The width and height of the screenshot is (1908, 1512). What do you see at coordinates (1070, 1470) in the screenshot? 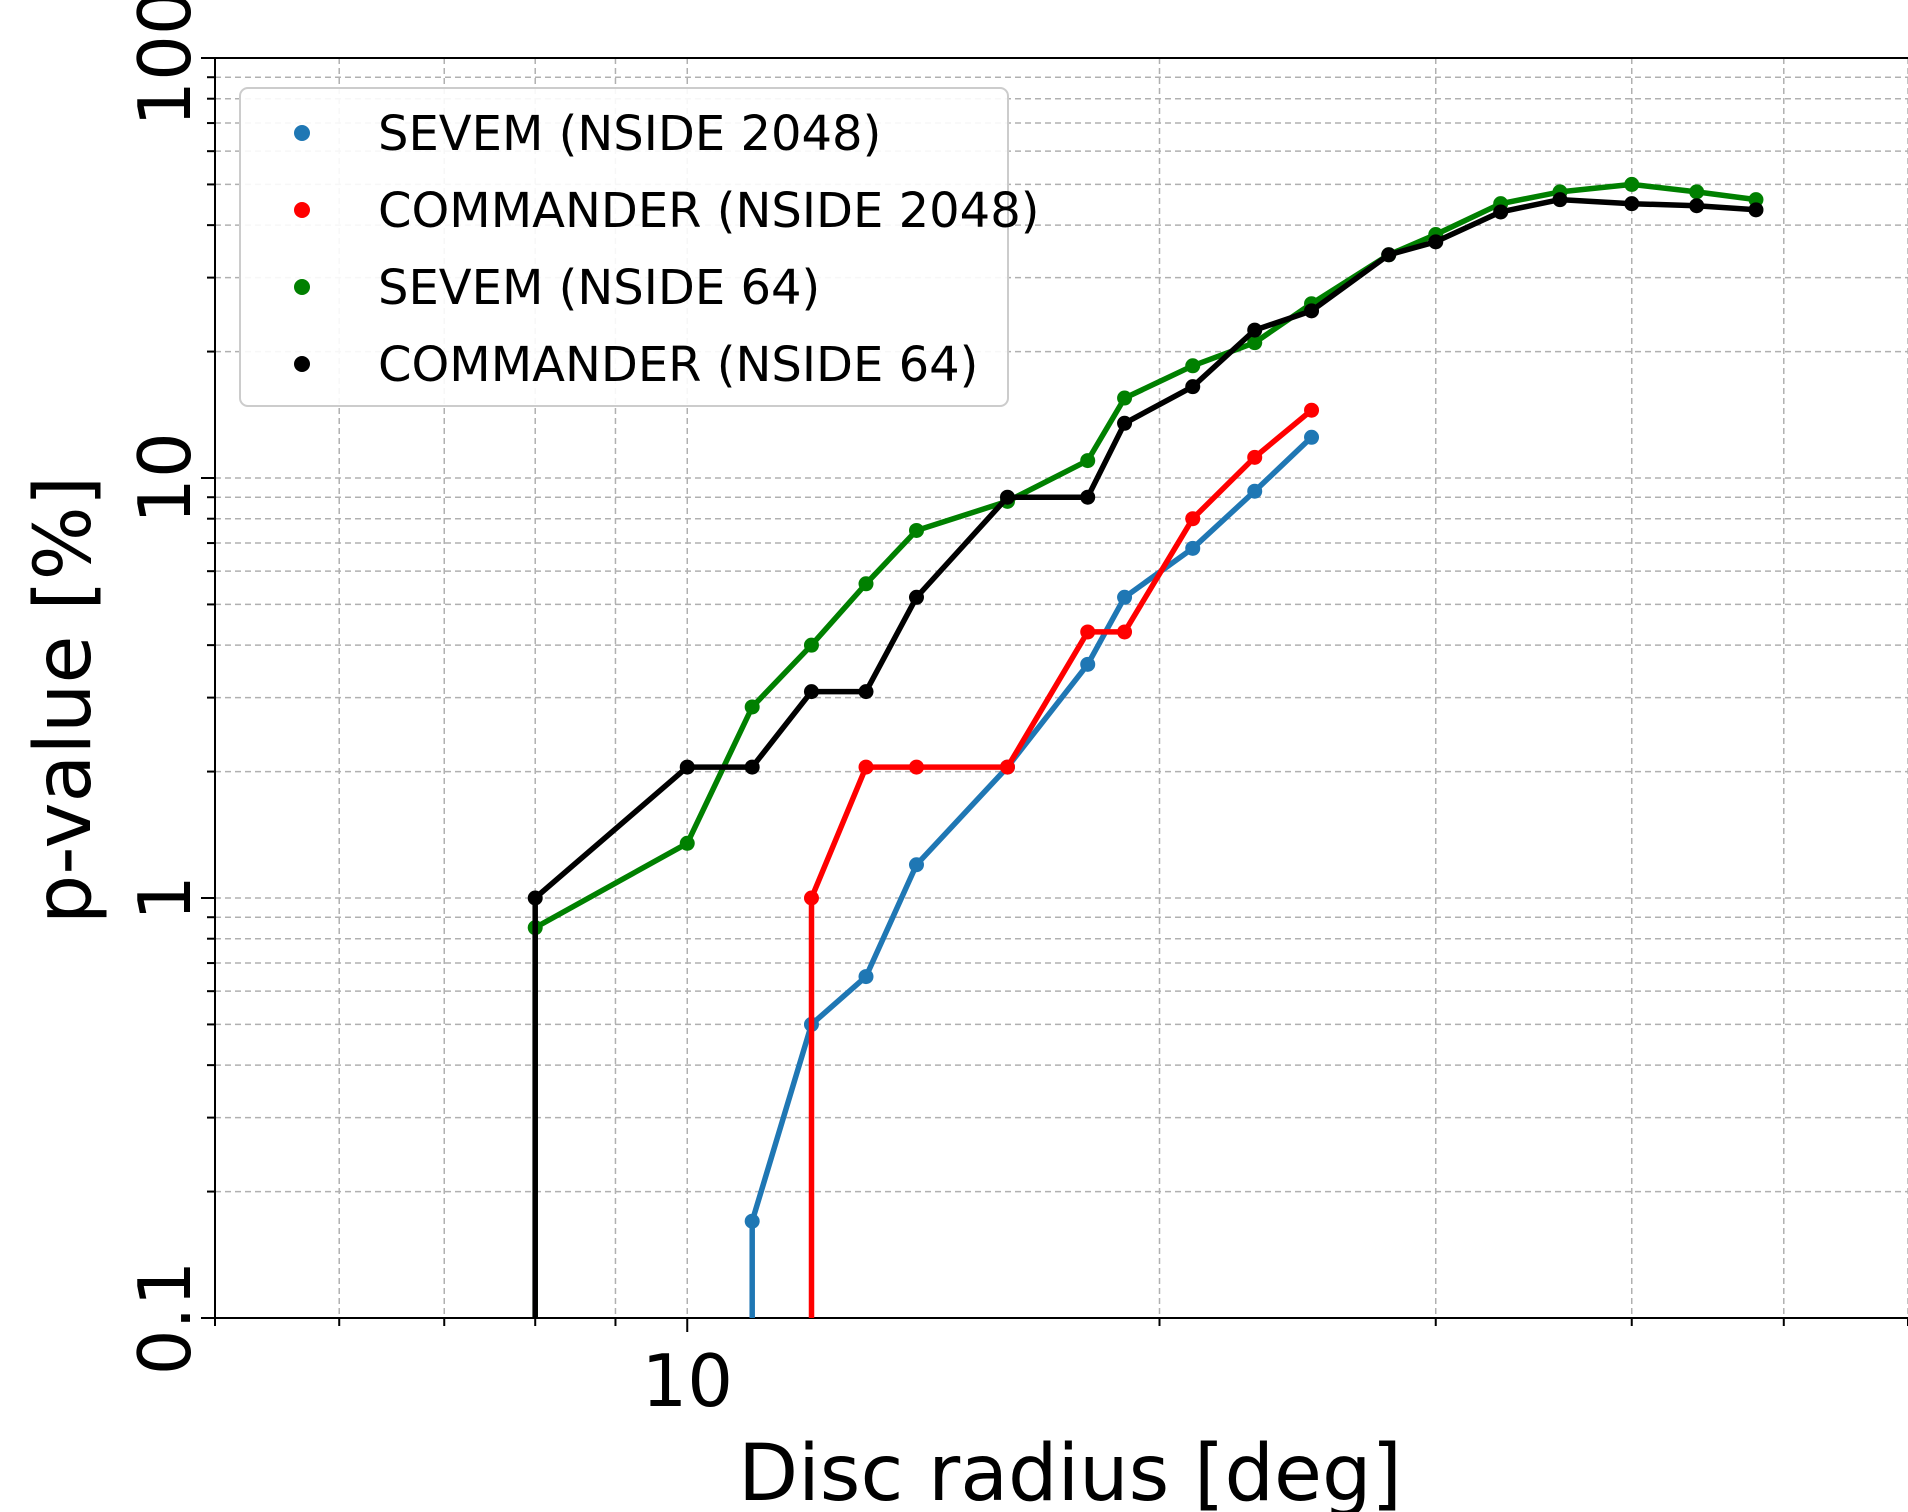
I see `x-axis-label: Disc radius [deg]` at bounding box center [1070, 1470].